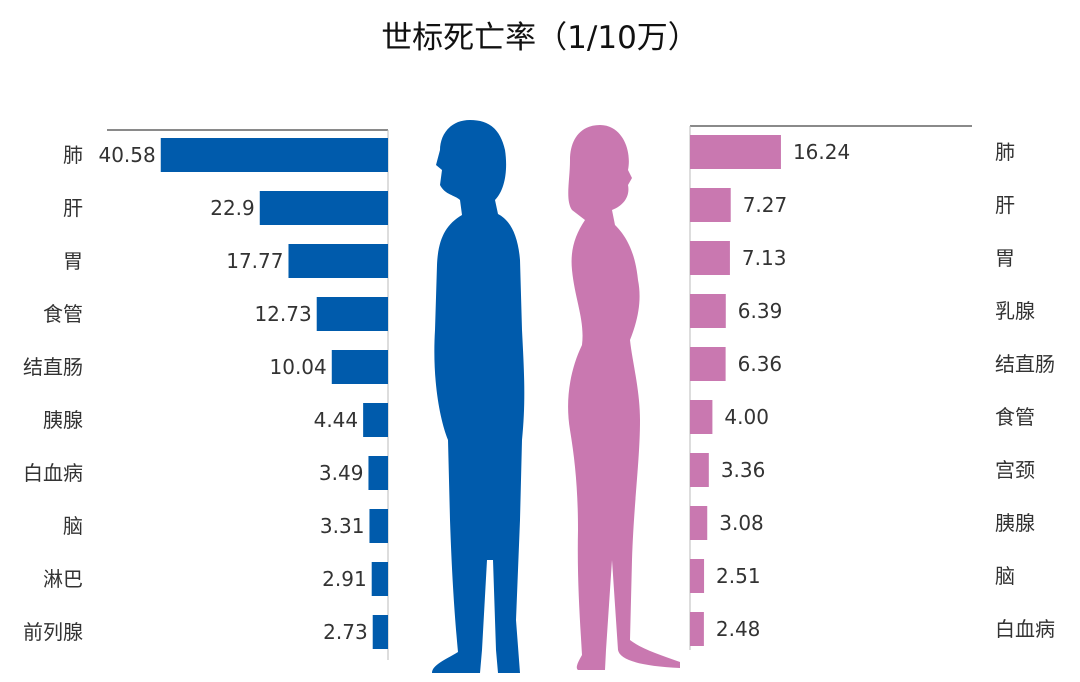 Image resolution: width=1080 pixels, height=682 pixels. I want to click on value-label-right: 3.08, so click(741, 523).